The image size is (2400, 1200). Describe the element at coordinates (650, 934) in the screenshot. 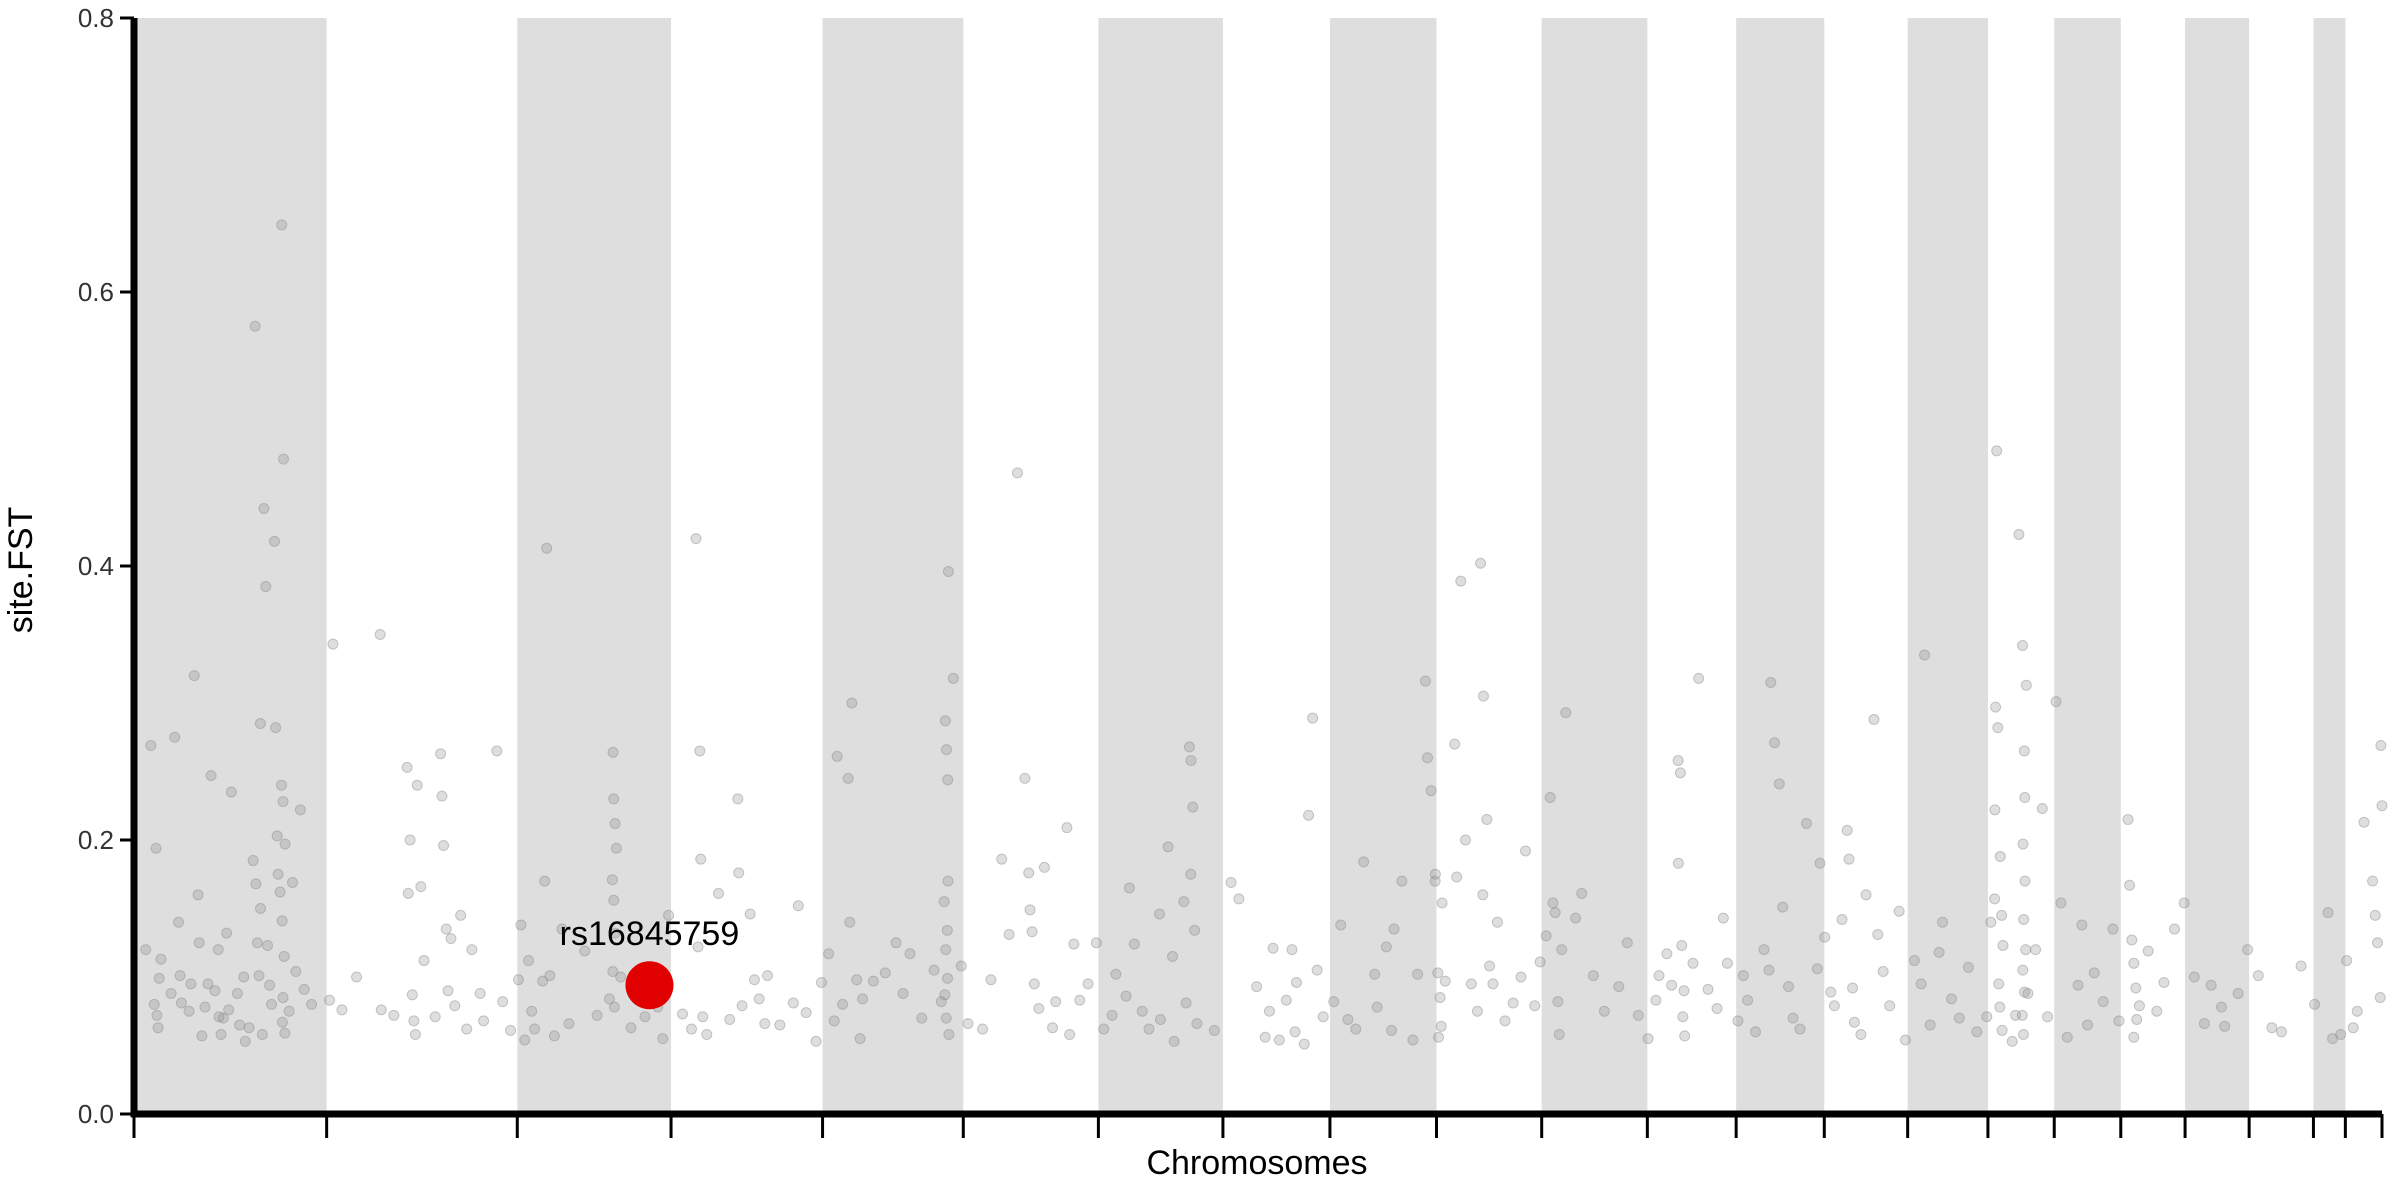

I see `highlight-label: rs16845759` at that location.